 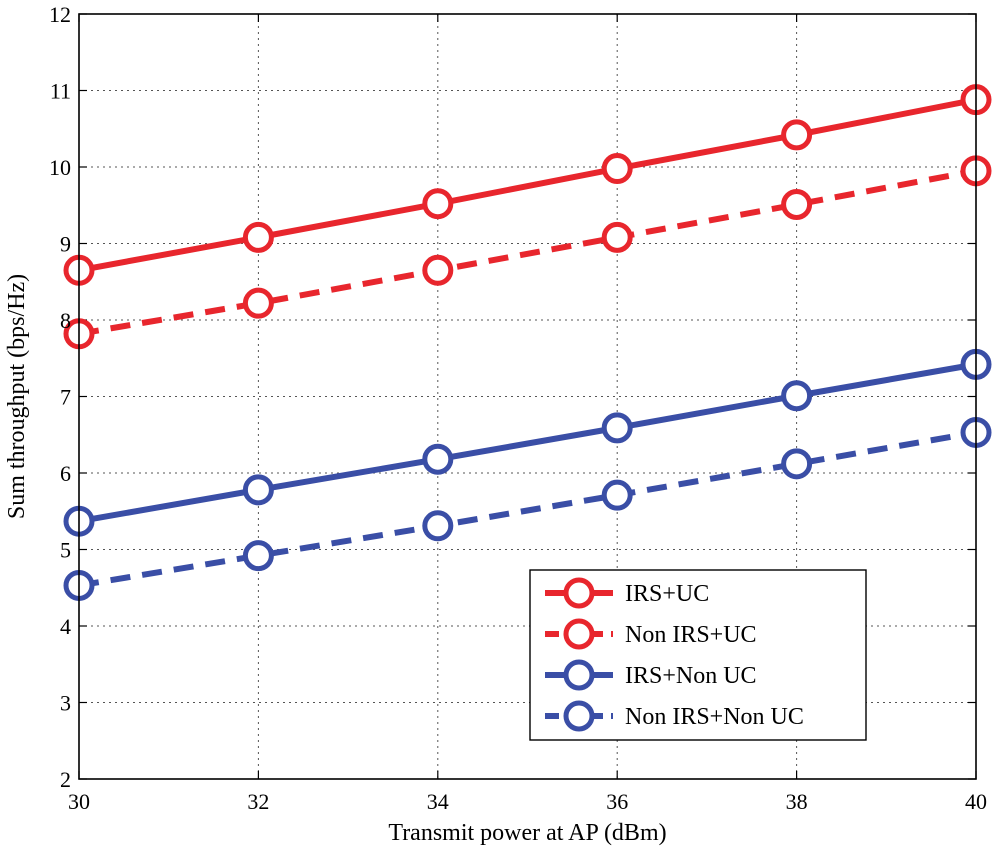 What do you see at coordinates (976, 801) in the screenshot?
I see `x-tick-label: 40` at bounding box center [976, 801].